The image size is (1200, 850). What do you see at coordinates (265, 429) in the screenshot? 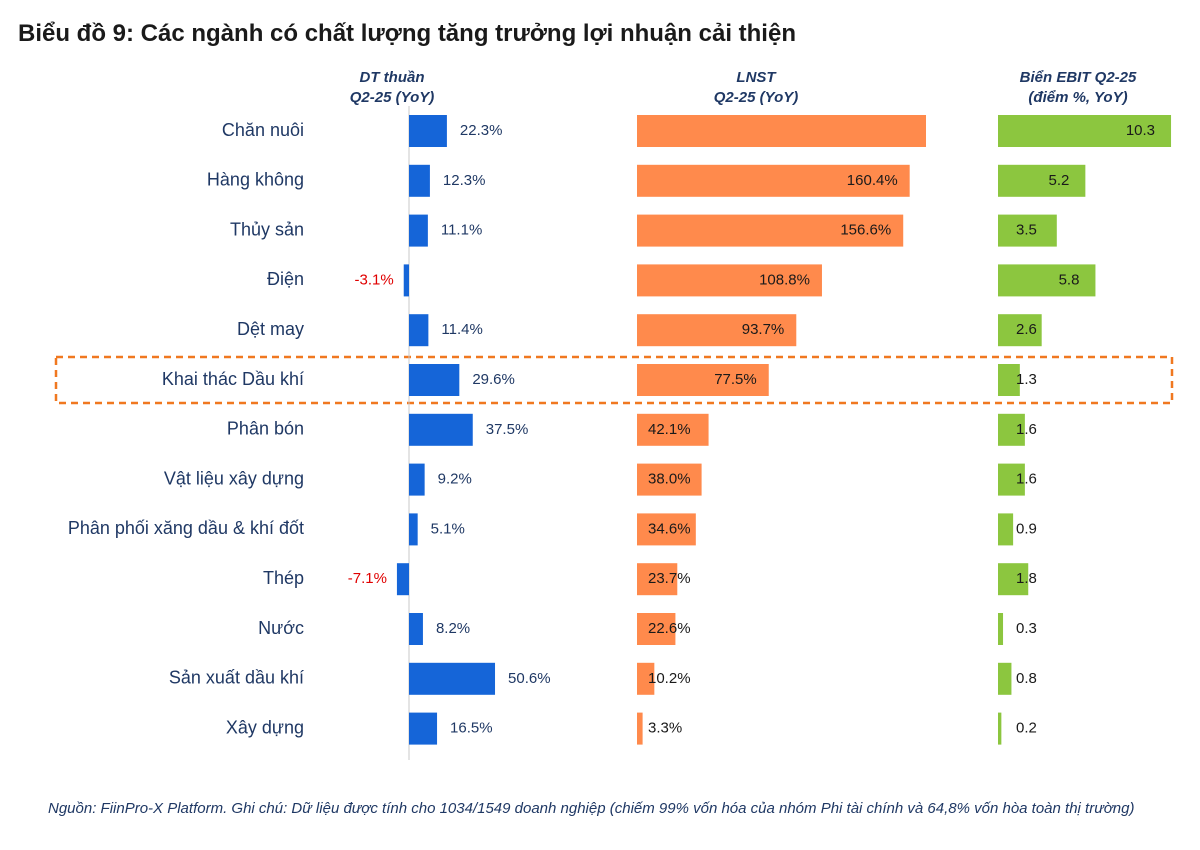
I see `category-label: Phân bón` at bounding box center [265, 429].